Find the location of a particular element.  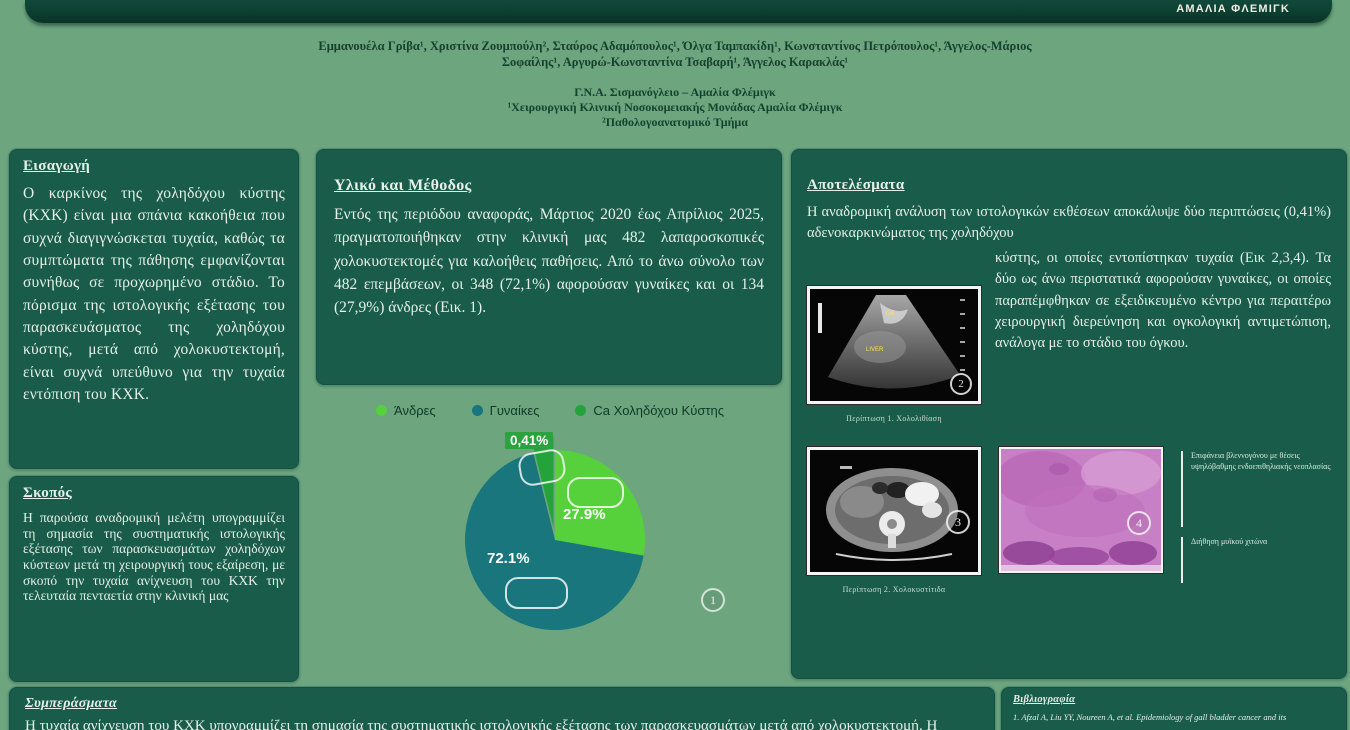

figure-2-marker: 2 is located at coordinates (961, 384).